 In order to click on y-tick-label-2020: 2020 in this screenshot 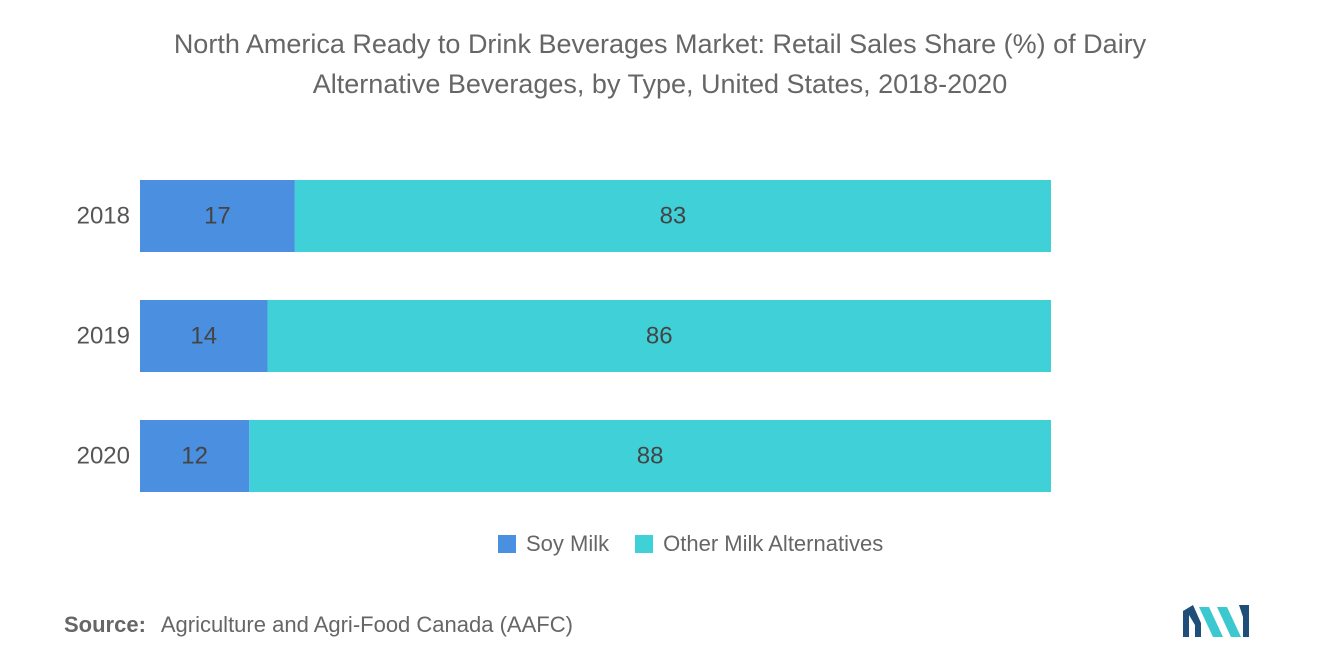, I will do `click(103, 456)`.